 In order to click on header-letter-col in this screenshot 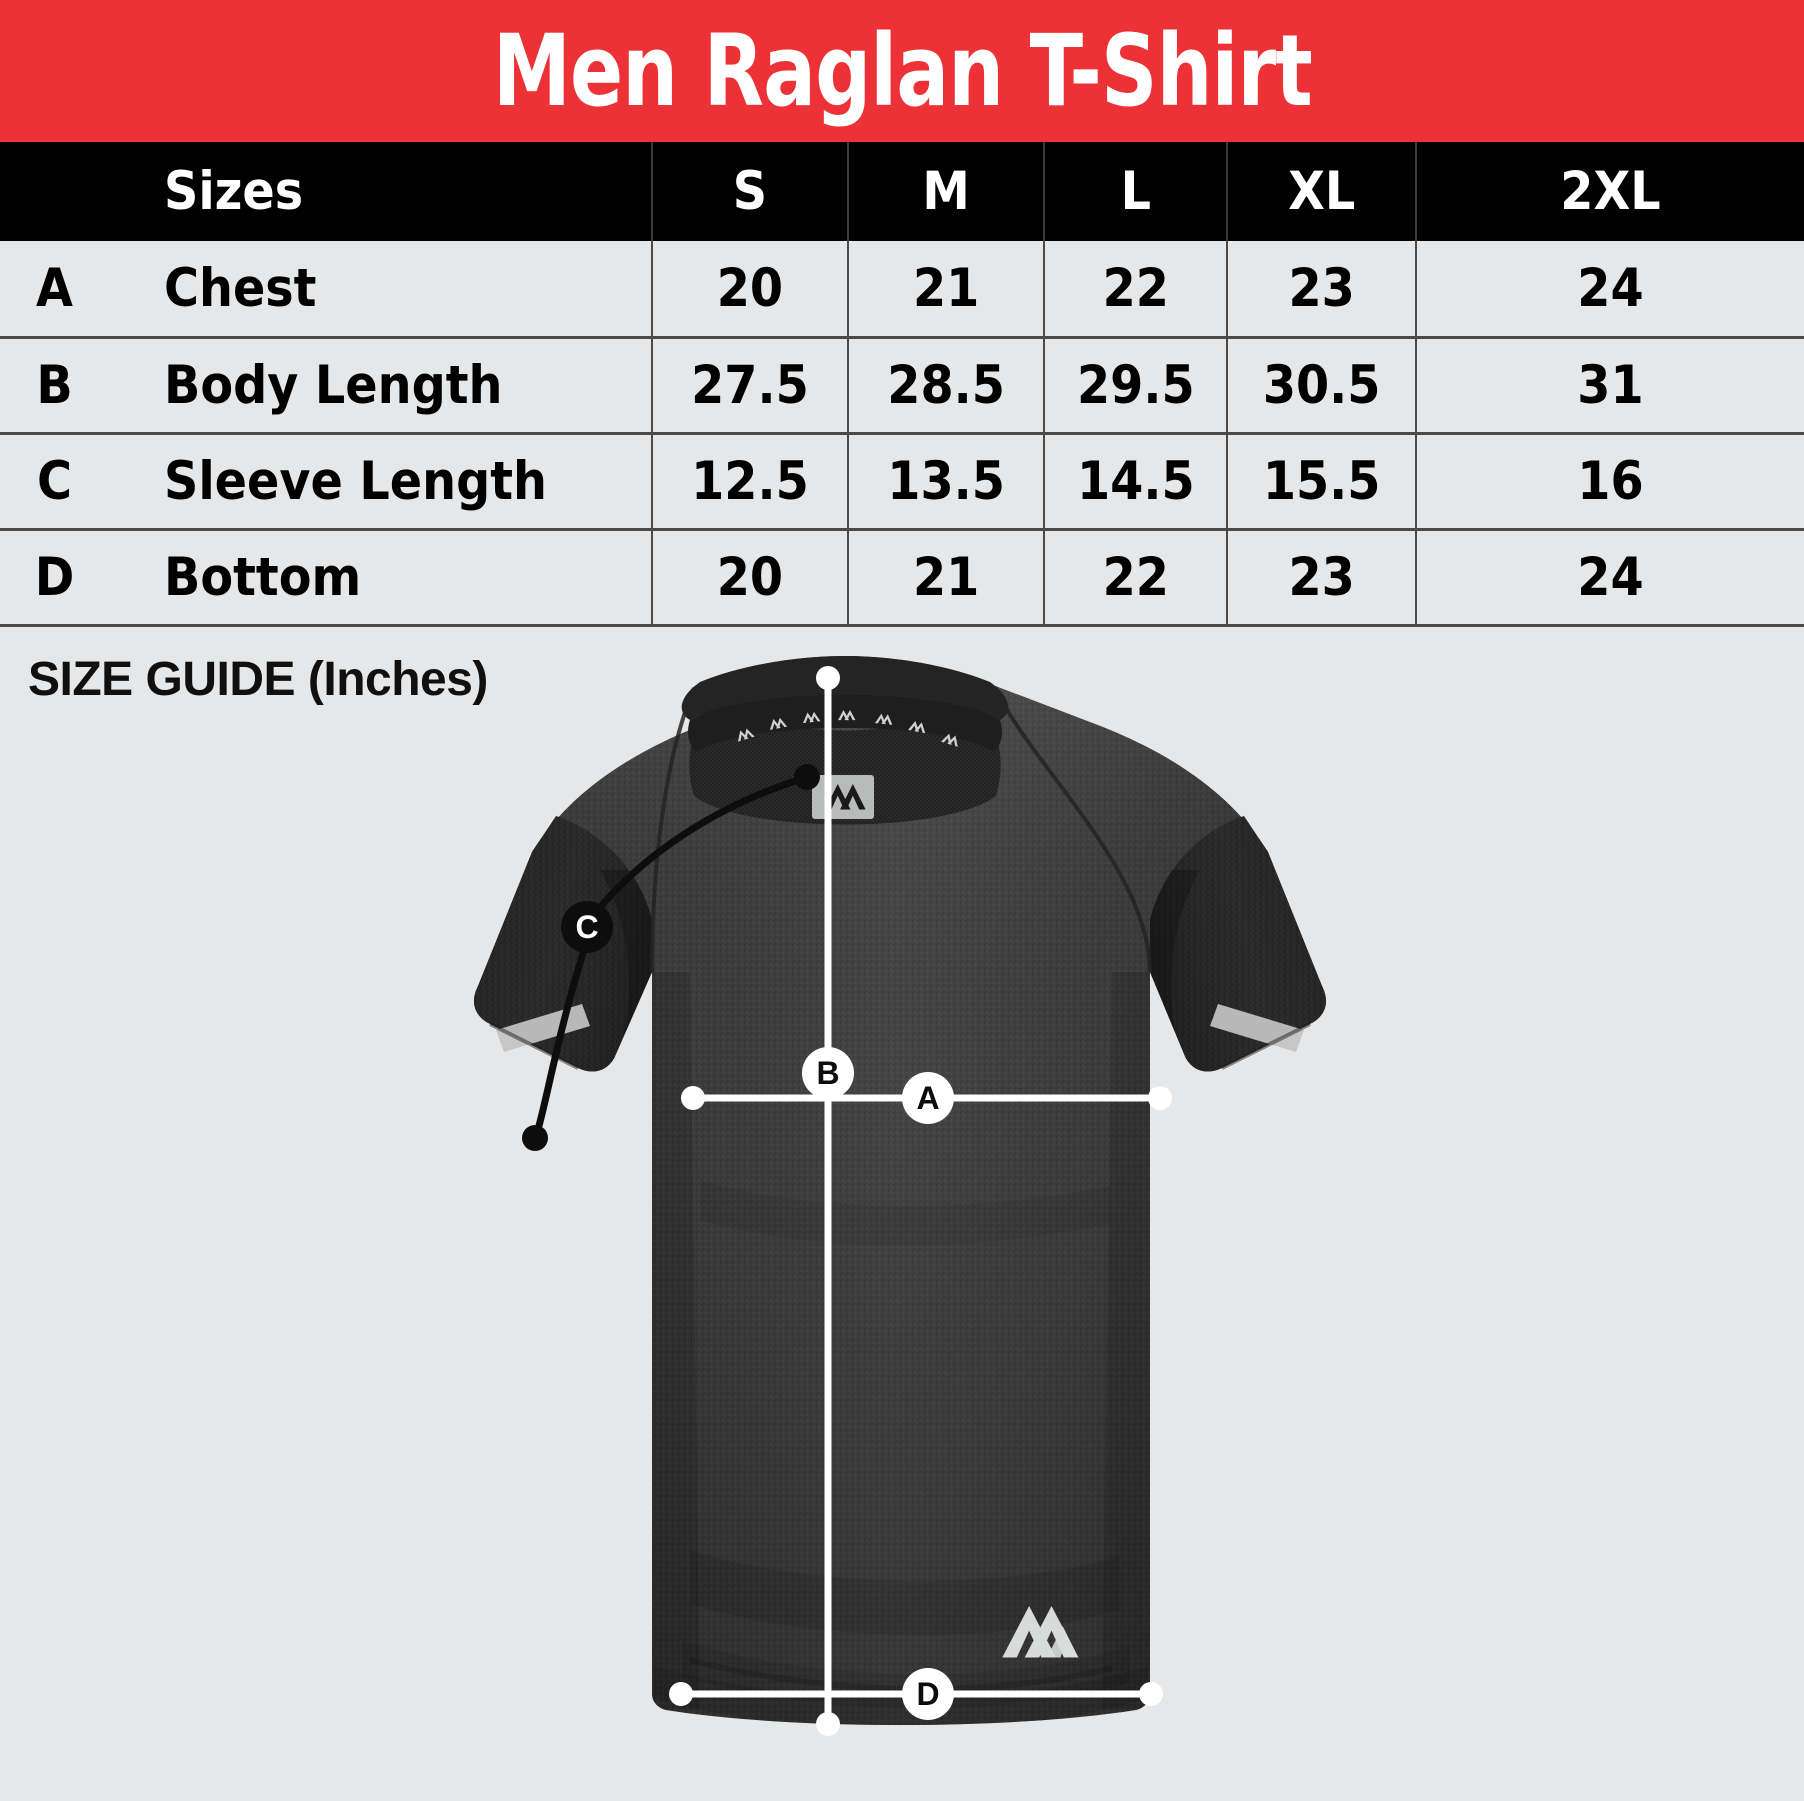, I will do `click(54, 191)`.